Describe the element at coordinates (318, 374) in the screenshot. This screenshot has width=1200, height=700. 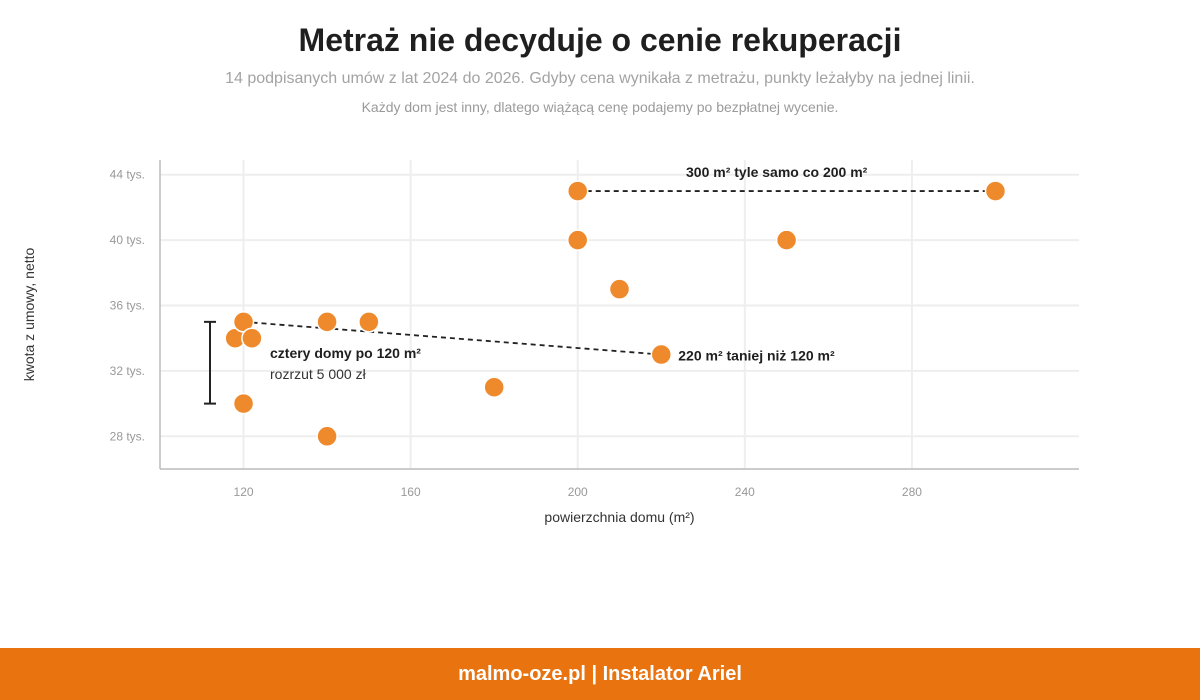
I see `range-annotation-sublabel: rozrzut 5 000 zł` at that location.